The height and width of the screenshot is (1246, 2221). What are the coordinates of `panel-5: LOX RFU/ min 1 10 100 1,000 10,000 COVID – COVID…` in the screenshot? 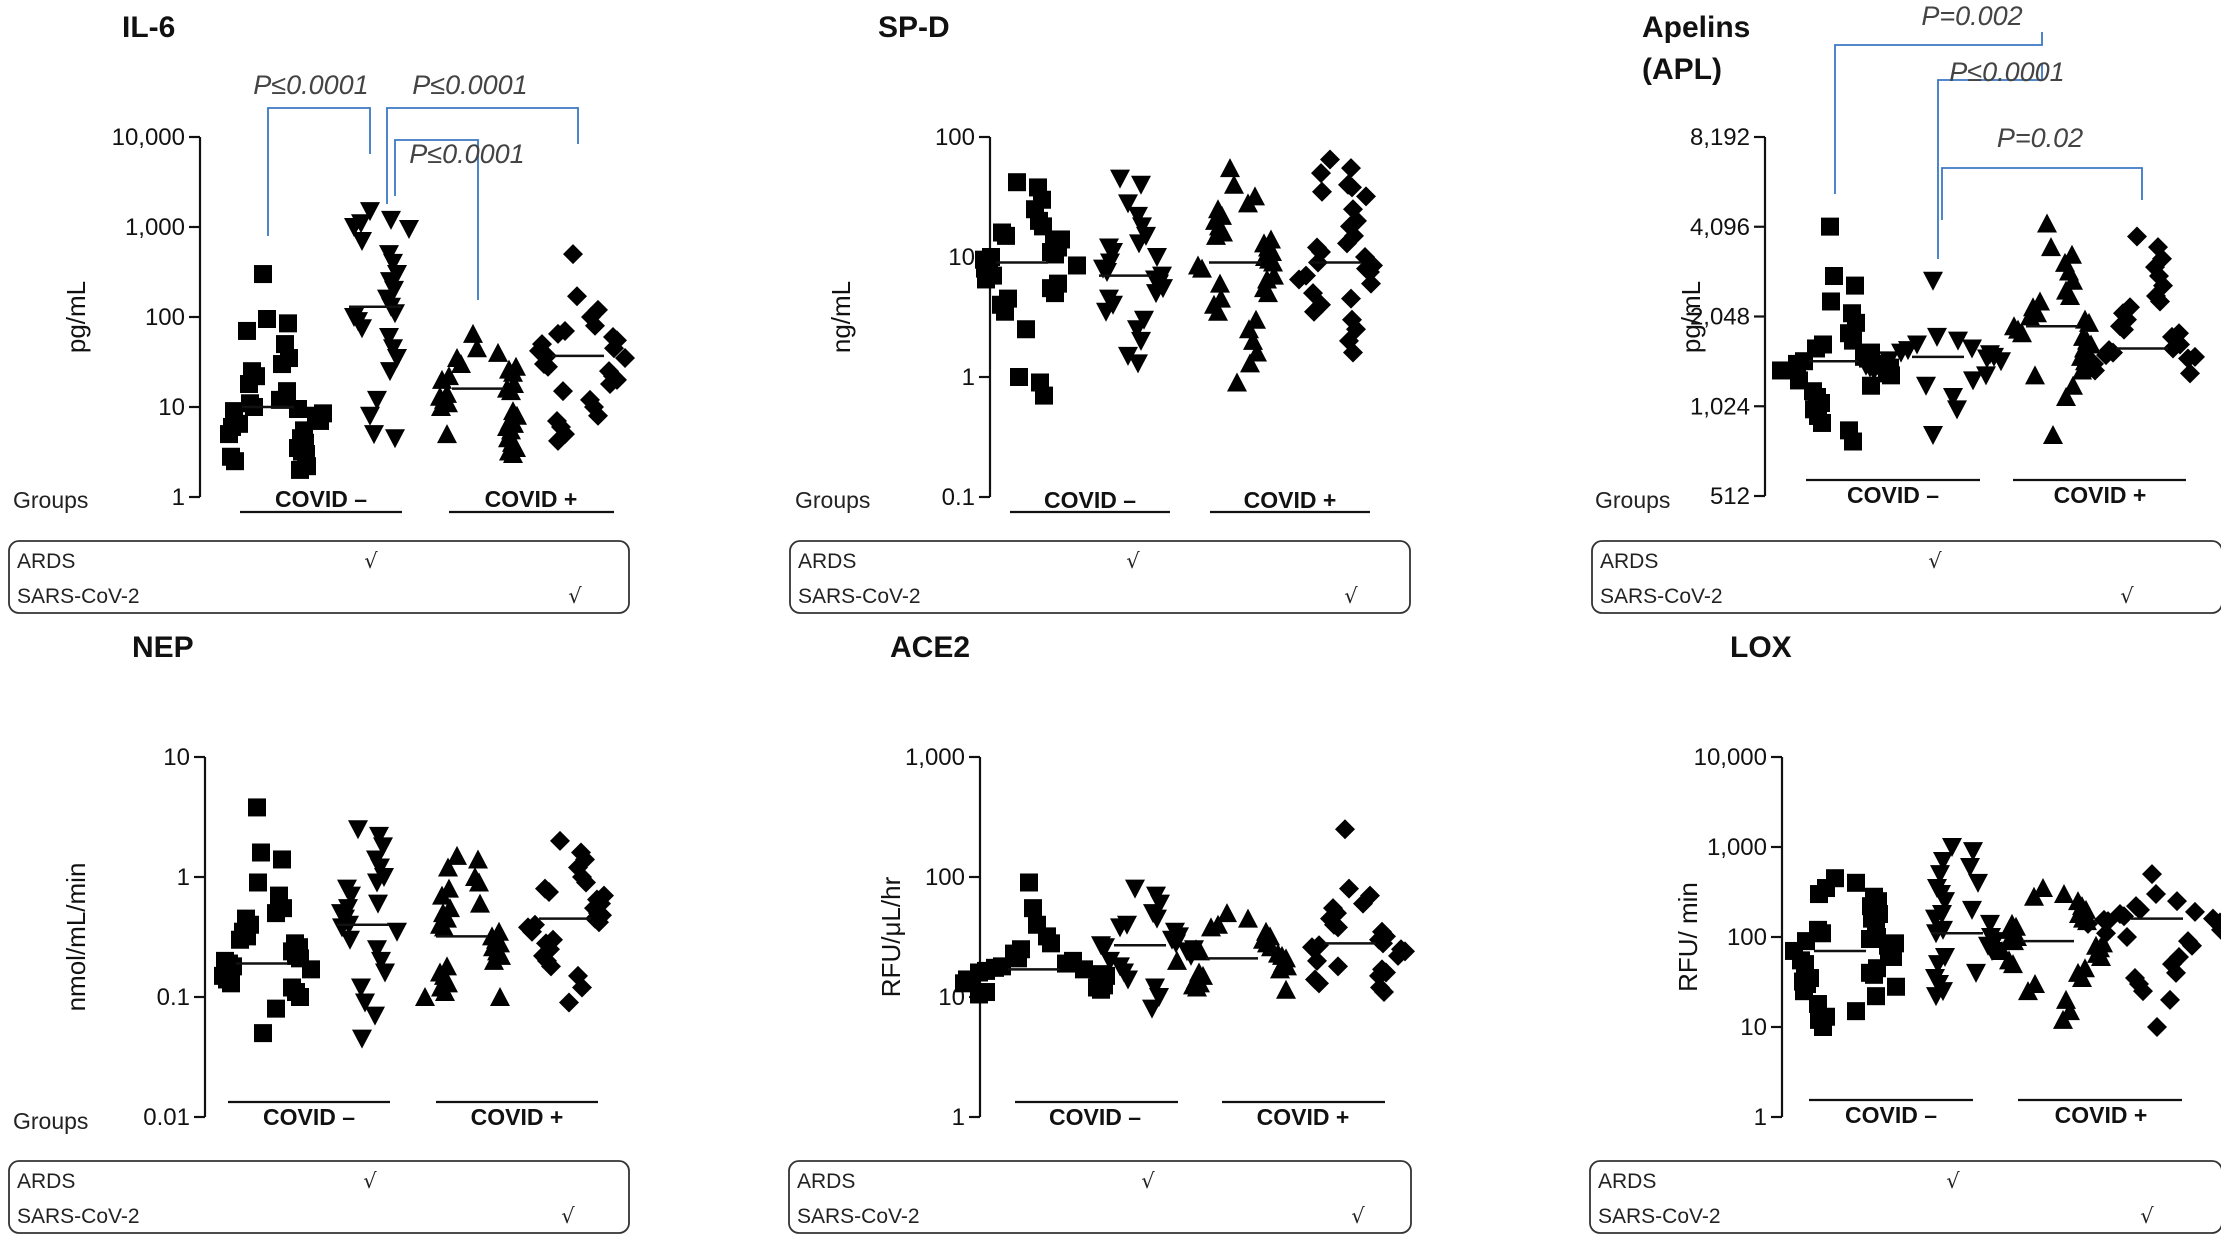 It's located at (1905, 932).